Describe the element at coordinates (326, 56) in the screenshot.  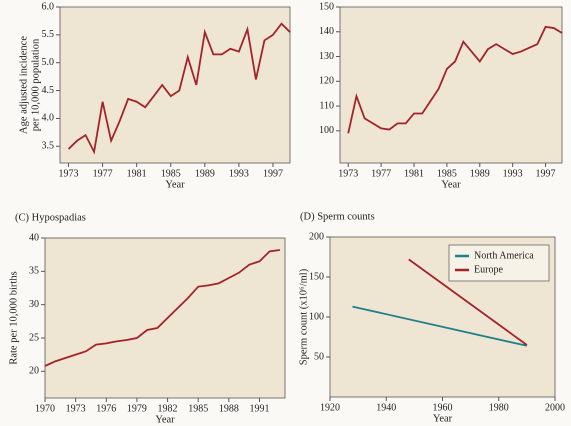
I see `y-tick-label: 130` at that location.